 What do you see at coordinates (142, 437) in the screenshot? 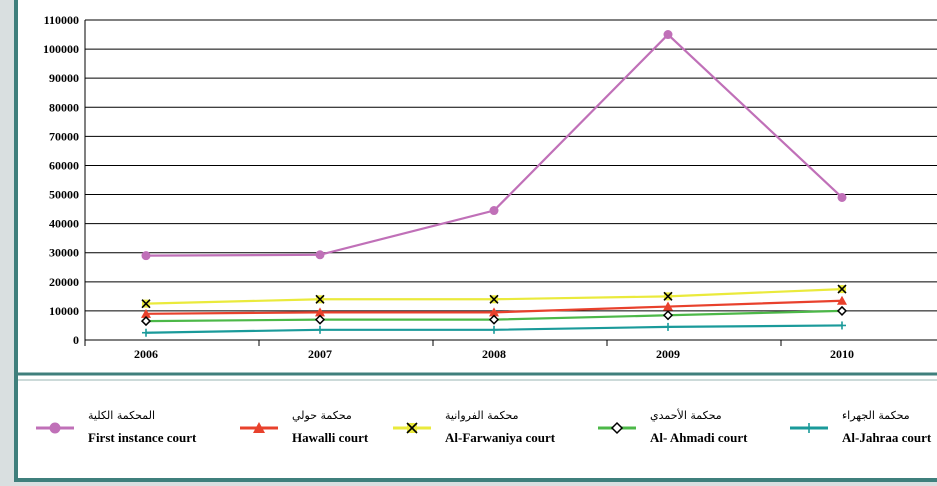
I see `legend-label: First instance court` at bounding box center [142, 437].